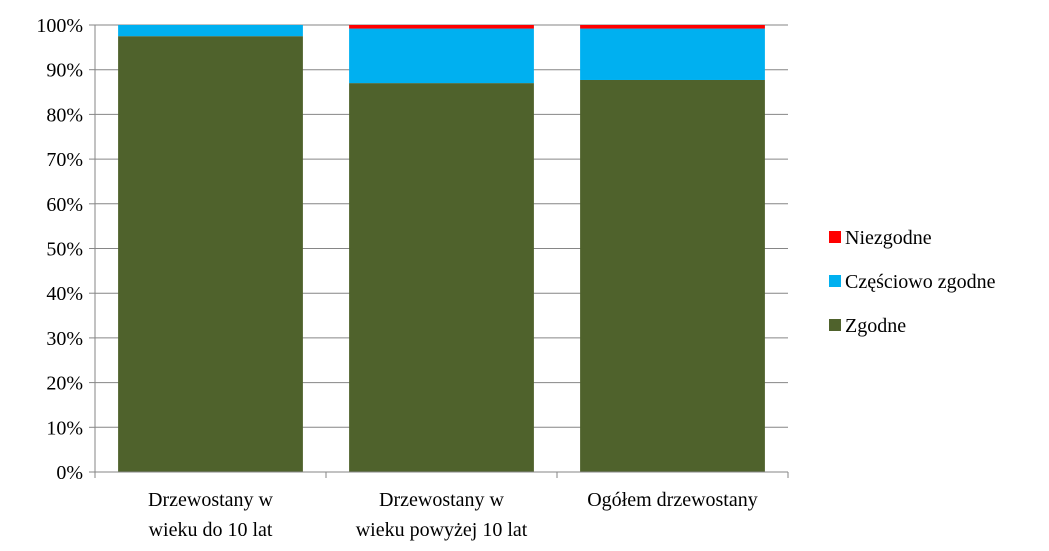 This screenshot has height=551, width=1049. What do you see at coordinates (64, 384) in the screenshot?
I see `y-tick-label: 20%` at bounding box center [64, 384].